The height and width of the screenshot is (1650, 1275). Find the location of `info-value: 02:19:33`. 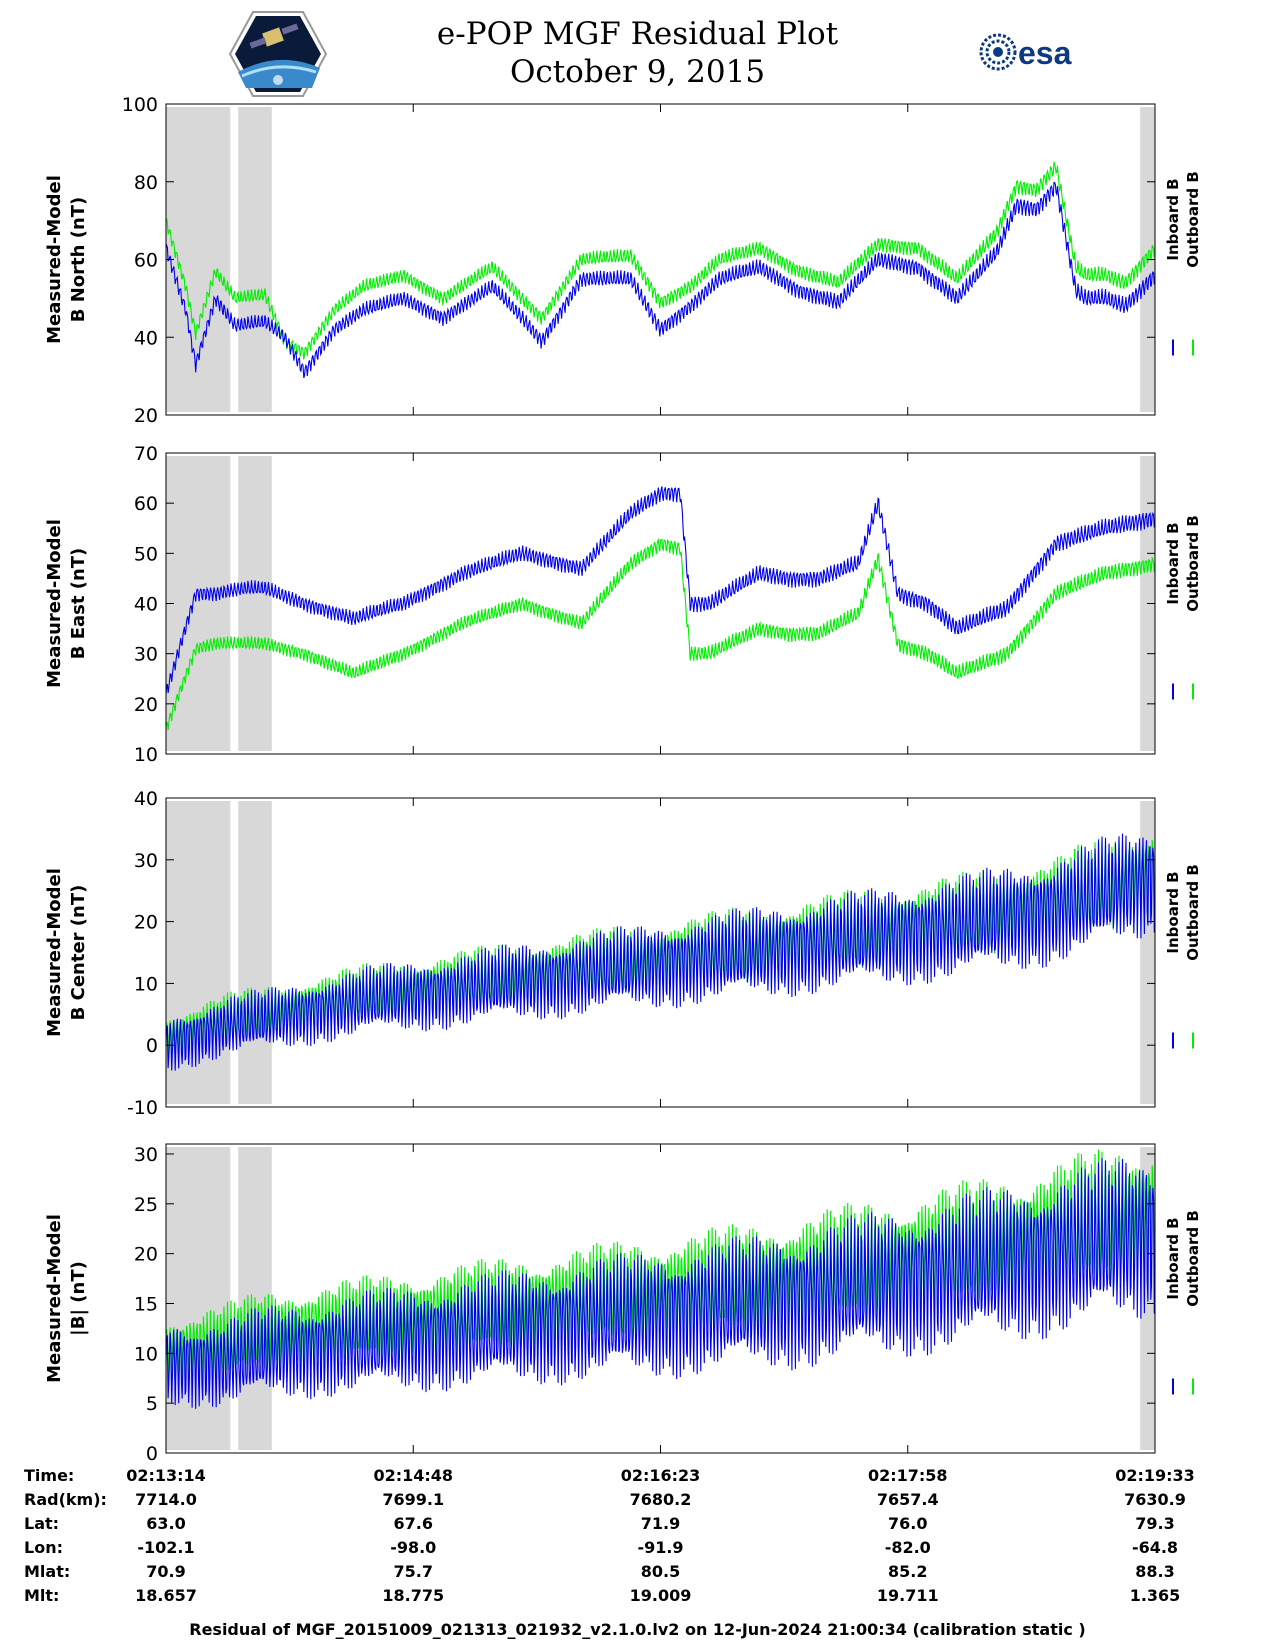

info-value: 02:19:33 is located at coordinates (1155, 1475).